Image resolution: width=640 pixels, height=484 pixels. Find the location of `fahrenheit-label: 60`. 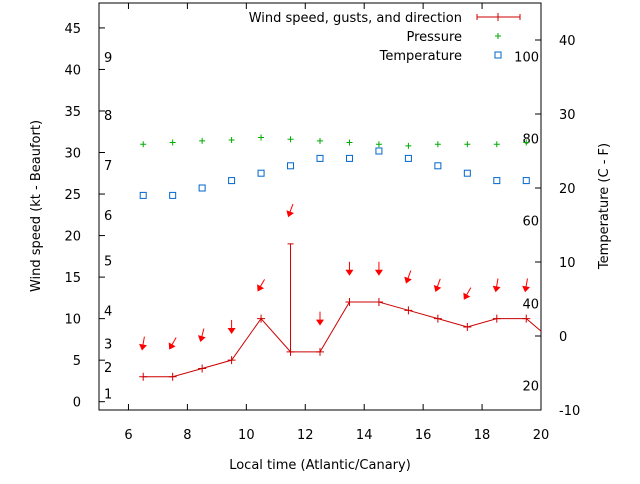

fahrenheit-label: 60 is located at coordinates (530, 222).